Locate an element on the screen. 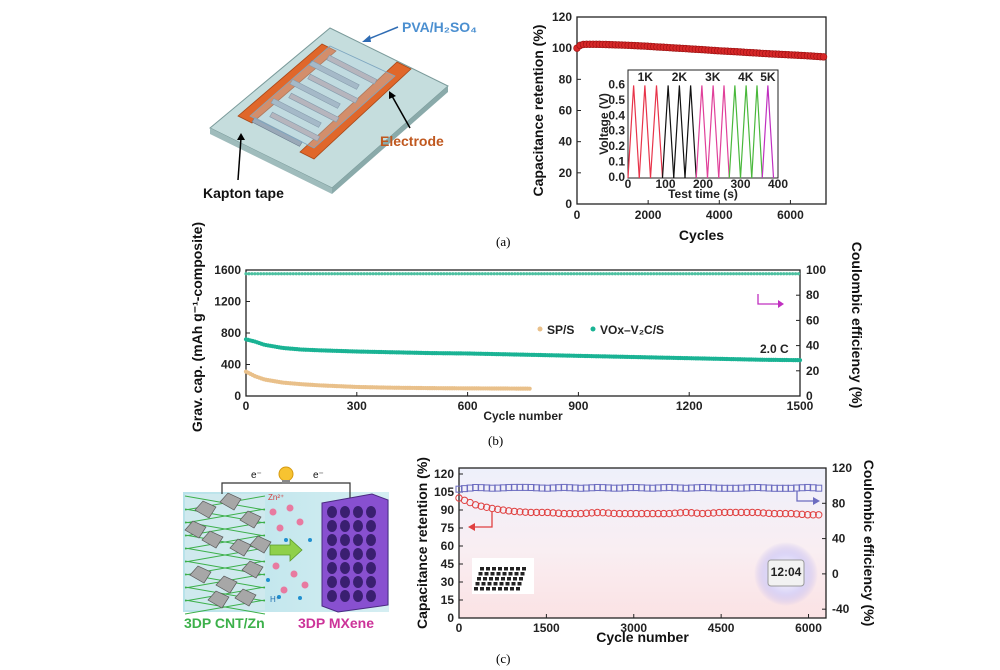  y2-tick-label: -40 is located at coordinates (841, 609).